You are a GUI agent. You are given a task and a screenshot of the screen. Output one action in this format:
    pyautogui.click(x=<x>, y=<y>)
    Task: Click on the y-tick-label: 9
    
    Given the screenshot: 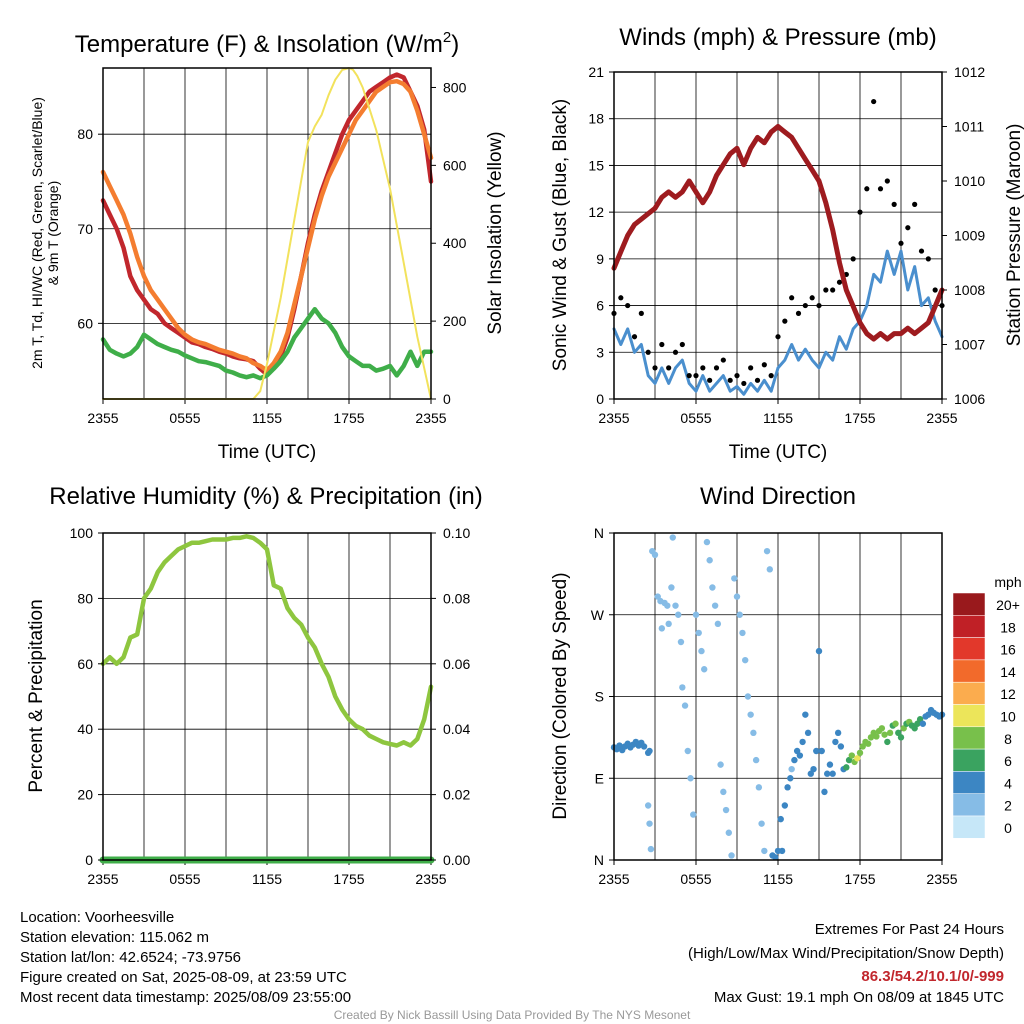 What is the action you would take?
    pyautogui.click(x=600, y=259)
    